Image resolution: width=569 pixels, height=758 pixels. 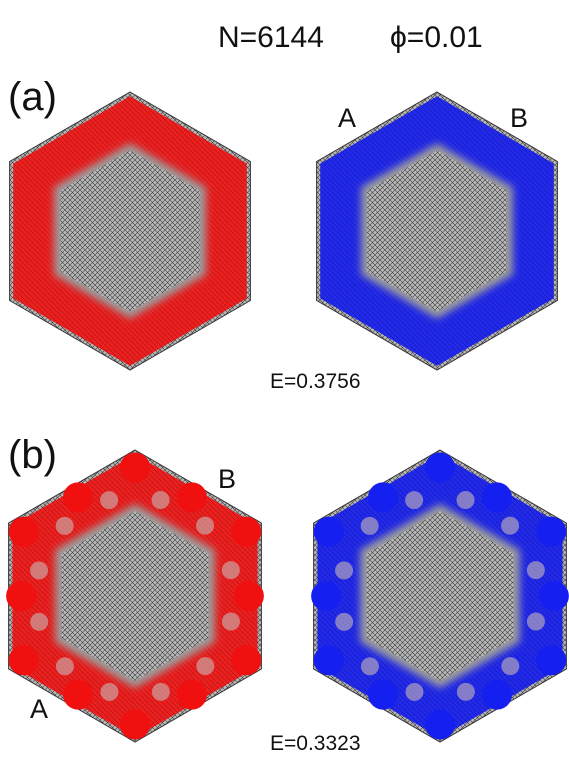 I want to click on system-size: N=6144, so click(x=271, y=37).